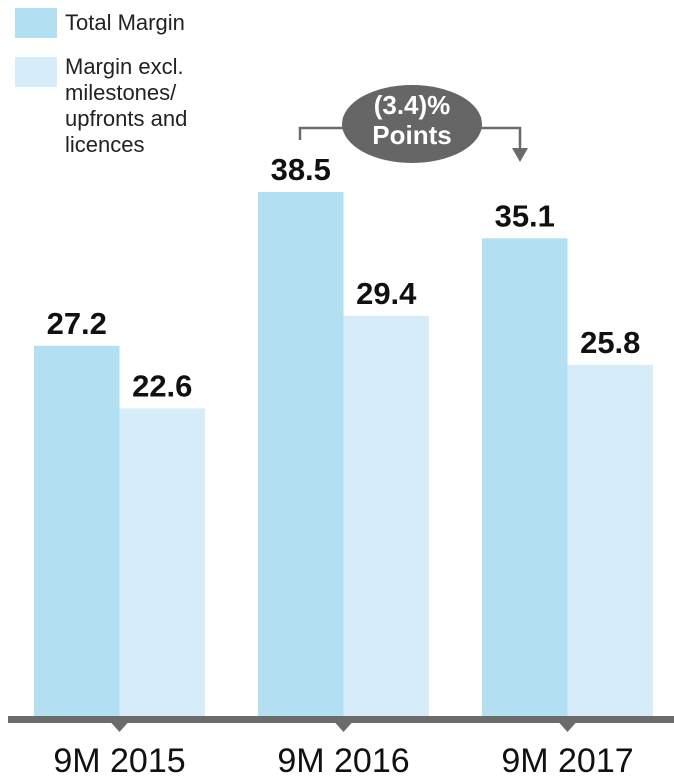  Describe the element at coordinates (520, 155) in the screenshot. I see `arrow-head` at that location.